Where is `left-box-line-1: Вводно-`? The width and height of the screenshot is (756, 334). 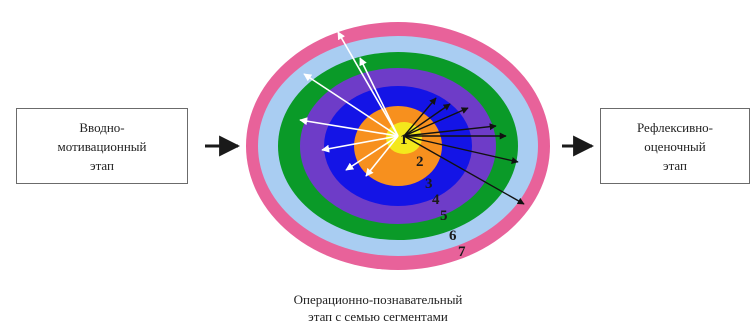
left-box-line-1: Вводно- is located at coordinates (102, 127).